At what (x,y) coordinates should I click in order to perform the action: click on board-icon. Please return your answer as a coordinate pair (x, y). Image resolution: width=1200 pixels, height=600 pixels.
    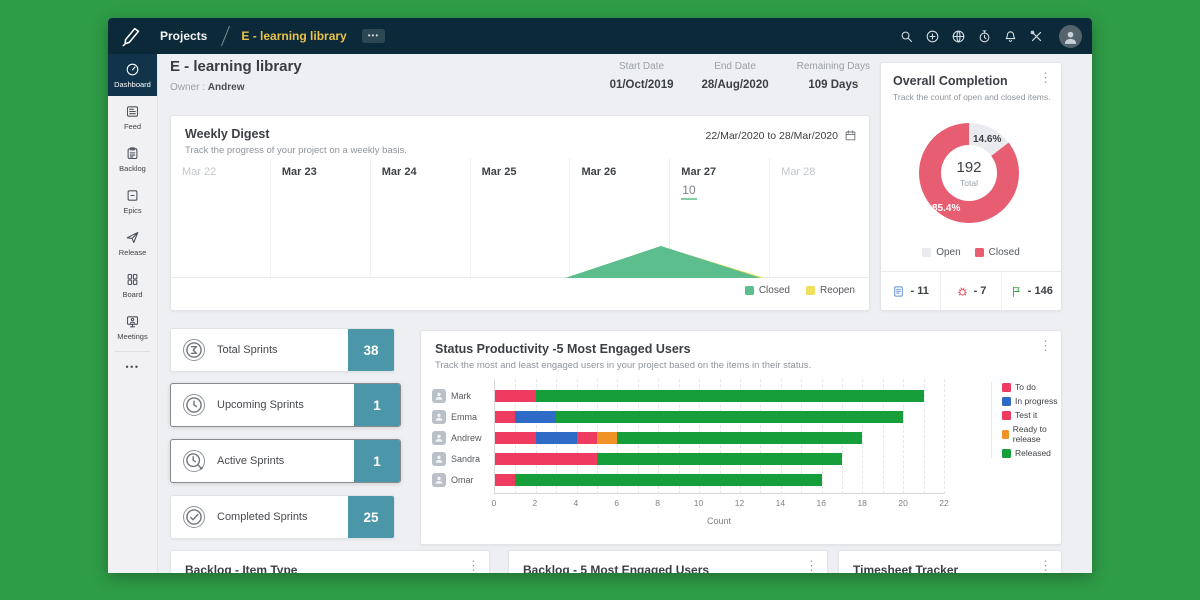
    Looking at the image, I should click on (132, 279).